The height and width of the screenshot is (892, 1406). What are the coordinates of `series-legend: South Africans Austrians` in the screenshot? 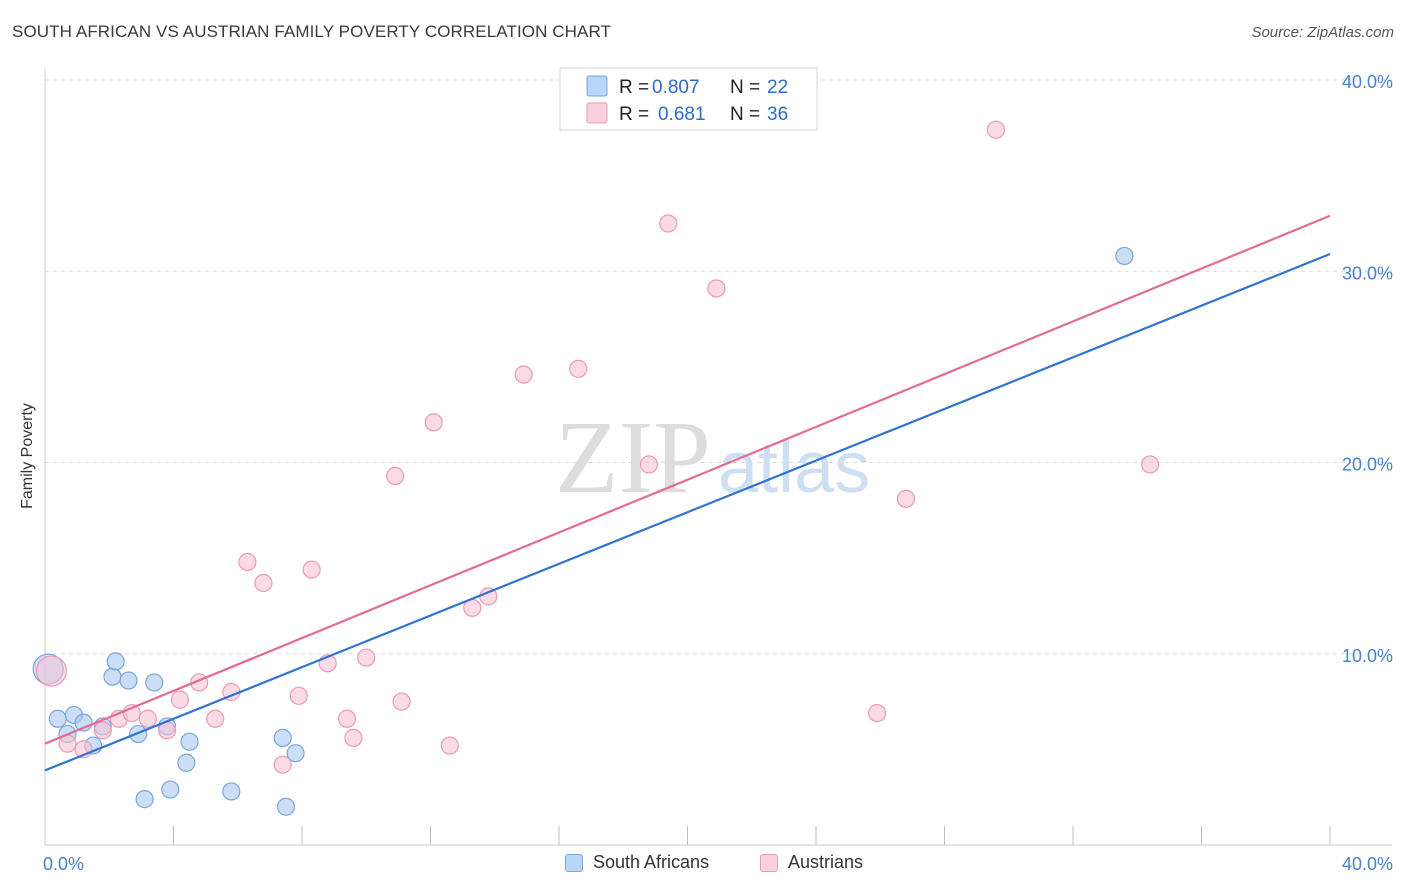 It's located at (703, 865).